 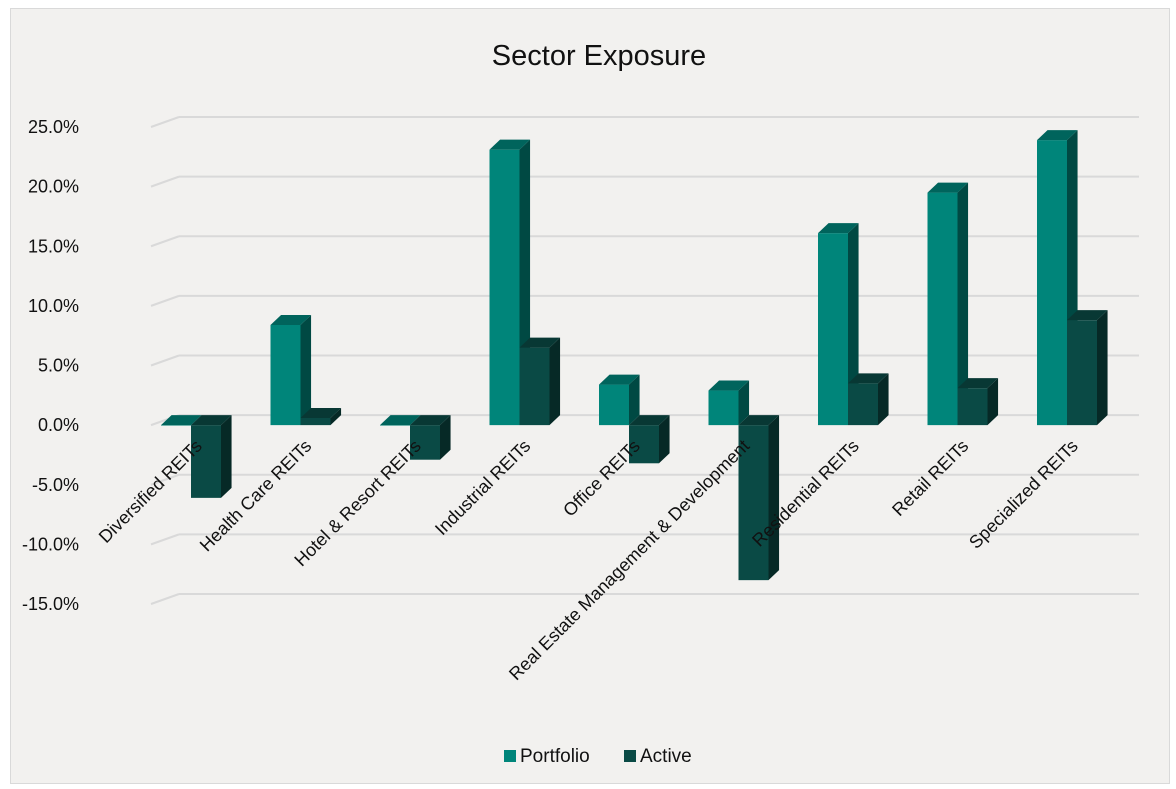 What do you see at coordinates (50, 604) in the screenshot?
I see `y-tick-label: -15.0%` at bounding box center [50, 604].